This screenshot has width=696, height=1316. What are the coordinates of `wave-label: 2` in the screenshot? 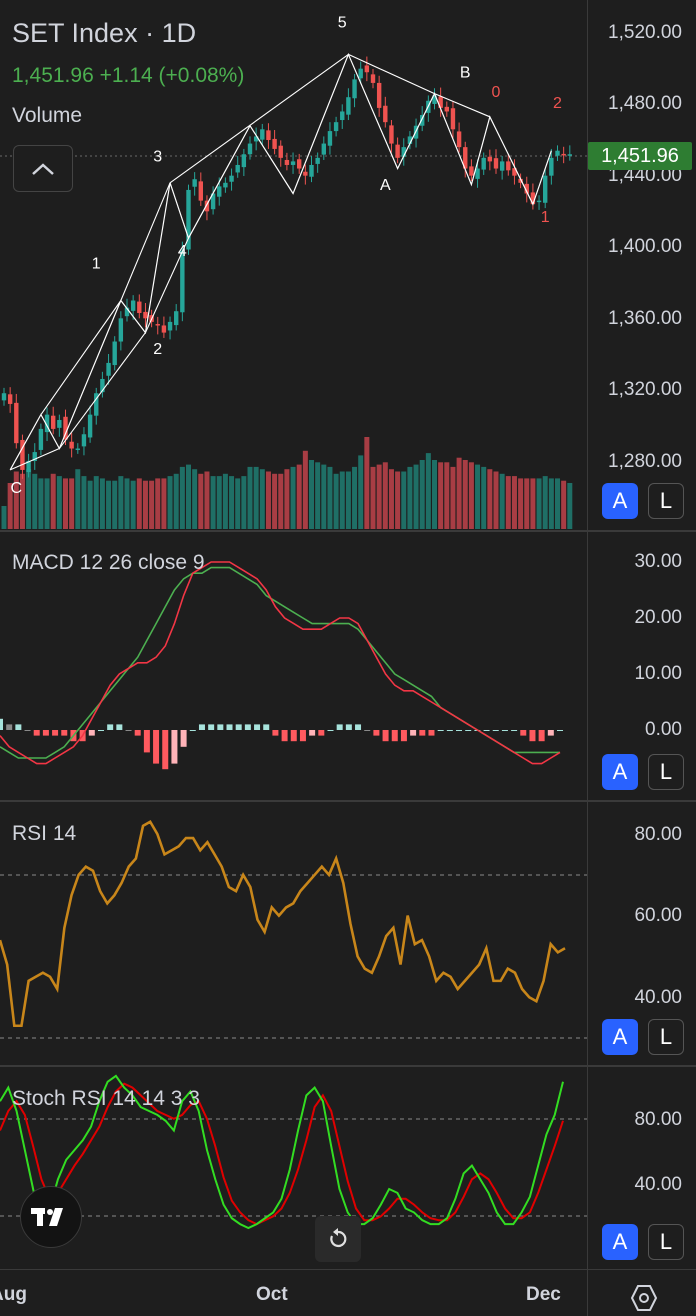 It's located at (157, 349).